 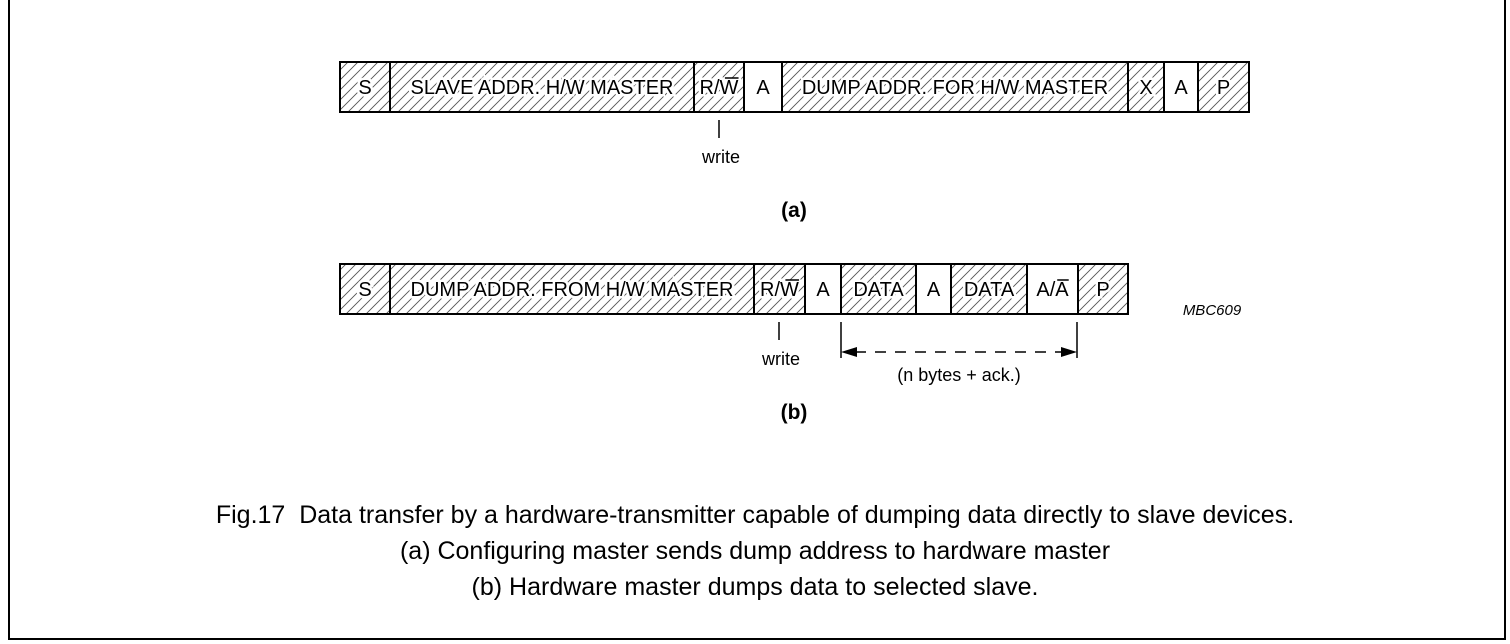 I want to click on frame-a-write-label: write, so click(x=720, y=157).